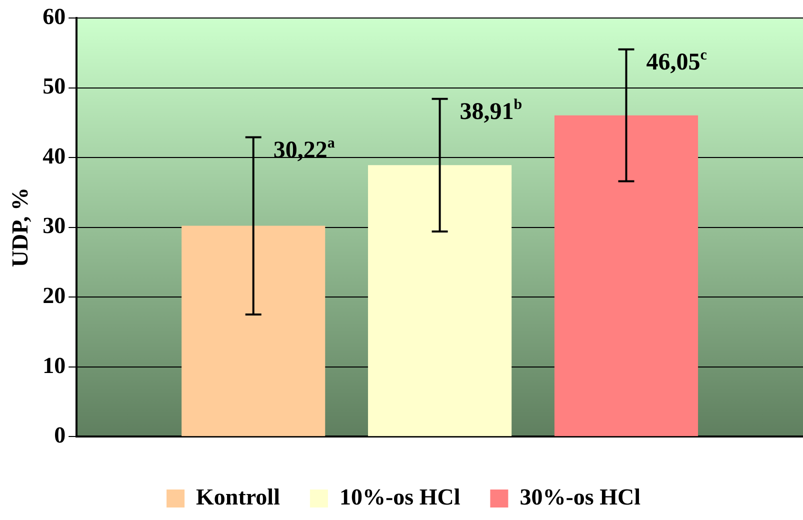  Describe the element at coordinates (399, 497) in the screenshot. I see `legend-label: 10%-os HCl` at that location.